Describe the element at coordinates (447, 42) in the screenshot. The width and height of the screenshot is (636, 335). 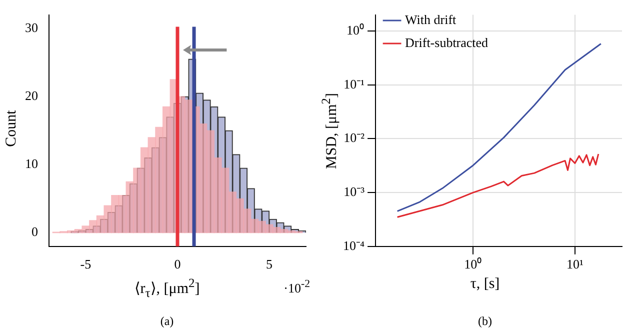
I see `legend-label: Drift-subtracted` at that location.